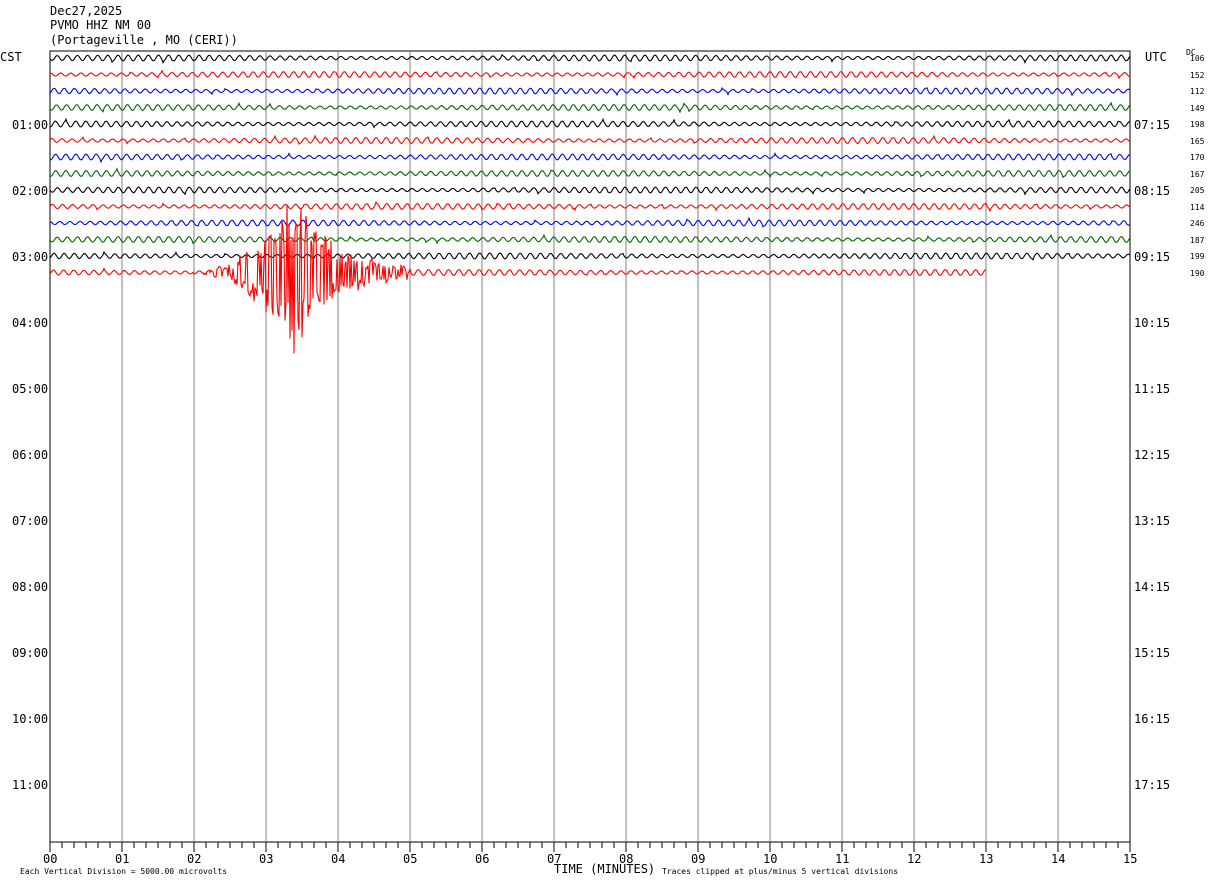  What do you see at coordinates (122, 859) in the screenshot?
I see `minute-tick-label: 01` at bounding box center [122, 859].